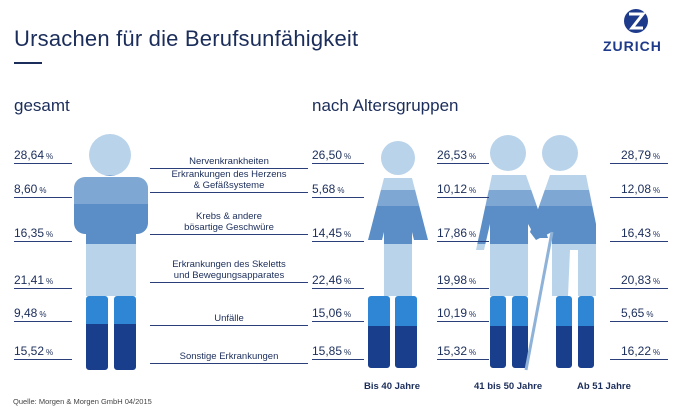 Image resolution: width=683 pixels, height=414 pixels. Describe the element at coordinates (636, 233) in the screenshot. I see `value-number: 16,43` at that location.